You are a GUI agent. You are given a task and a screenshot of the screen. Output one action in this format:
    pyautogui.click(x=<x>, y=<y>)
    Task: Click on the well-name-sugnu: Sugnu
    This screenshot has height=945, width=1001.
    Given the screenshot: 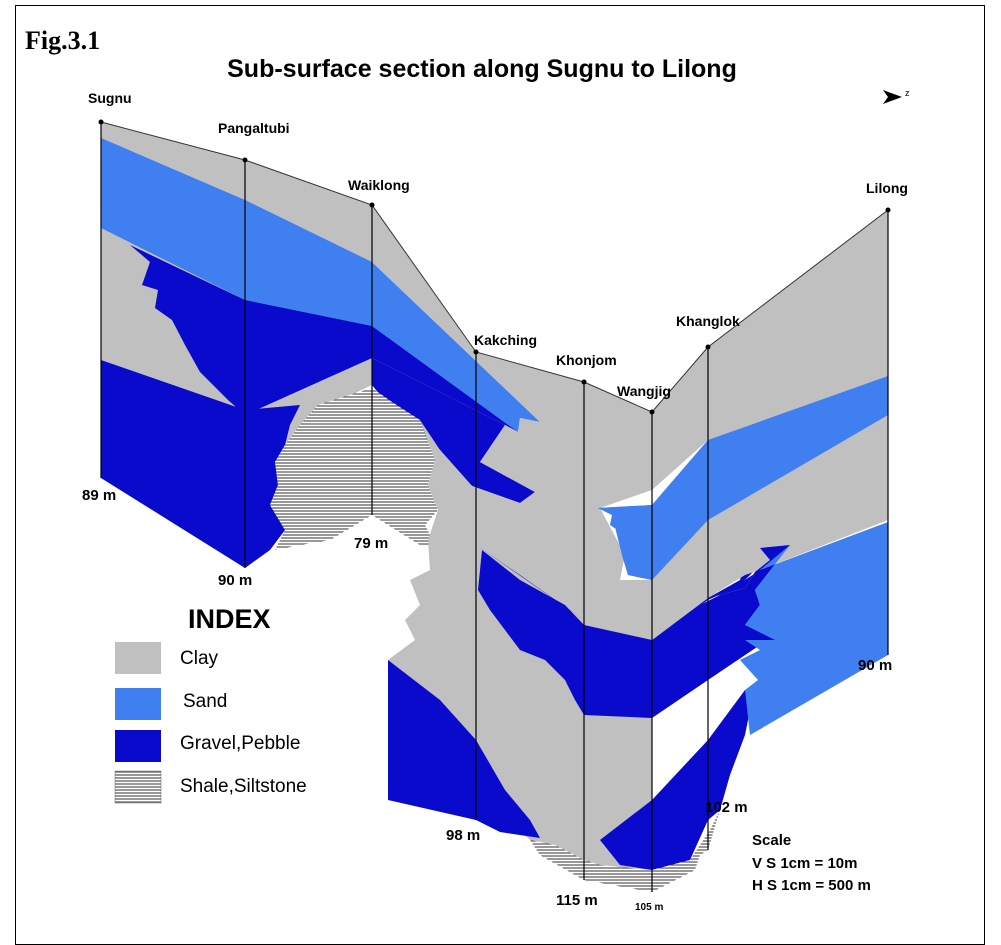 What is the action you would take?
    pyautogui.click(x=110, y=98)
    